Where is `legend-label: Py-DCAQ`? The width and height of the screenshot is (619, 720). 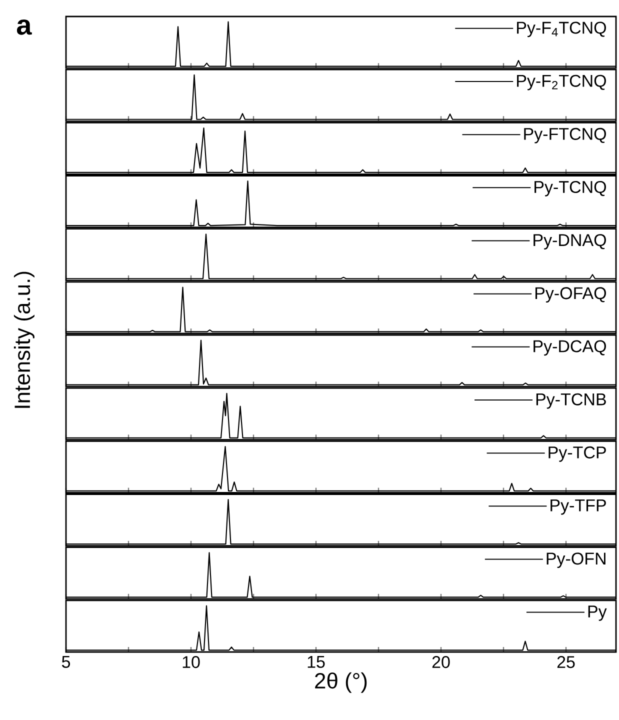 legend-label: Py-DCAQ is located at coordinates (570, 348).